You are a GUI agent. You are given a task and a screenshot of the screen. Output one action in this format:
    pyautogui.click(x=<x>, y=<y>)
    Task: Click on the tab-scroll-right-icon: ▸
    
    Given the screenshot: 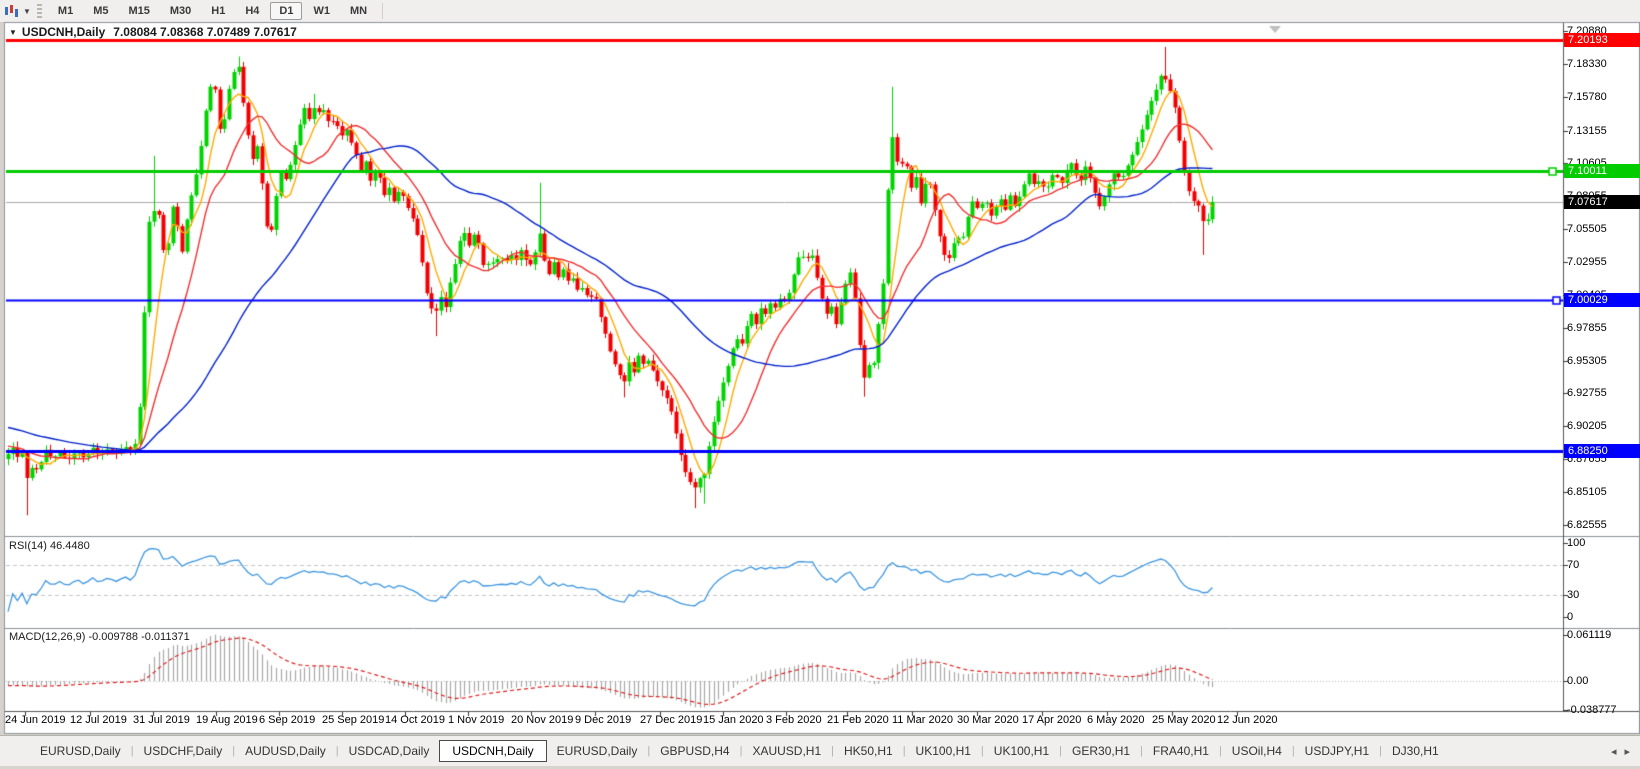 What is the action you would take?
    pyautogui.click(x=1627, y=751)
    